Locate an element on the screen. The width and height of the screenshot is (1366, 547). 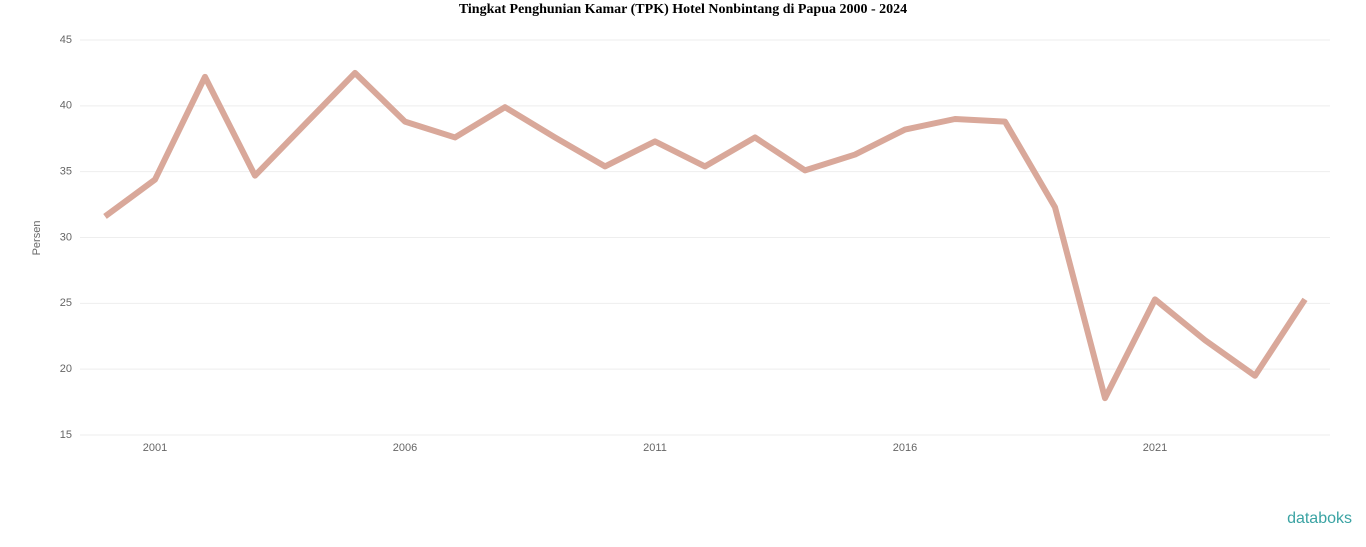
x-tick-label: 2006 is located at coordinates (405, 448).